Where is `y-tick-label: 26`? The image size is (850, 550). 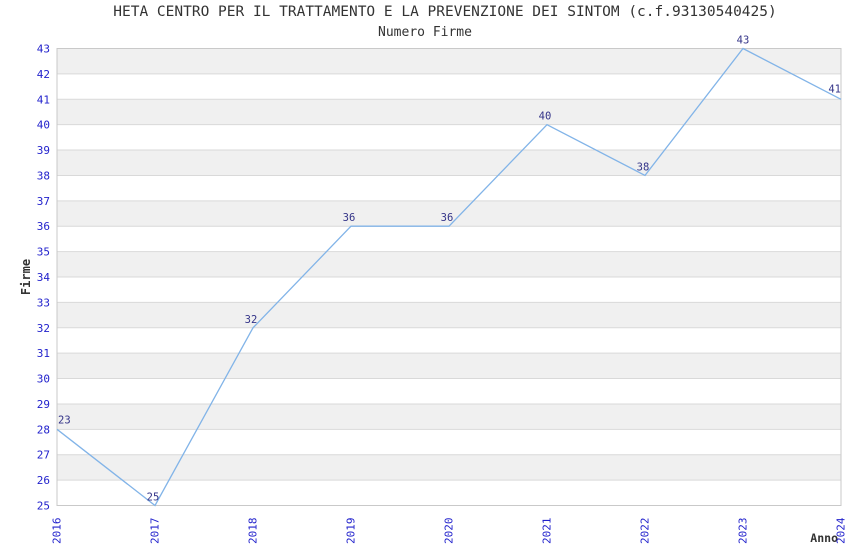 y-tick-label: 26 is located at coordinates (43, 480).